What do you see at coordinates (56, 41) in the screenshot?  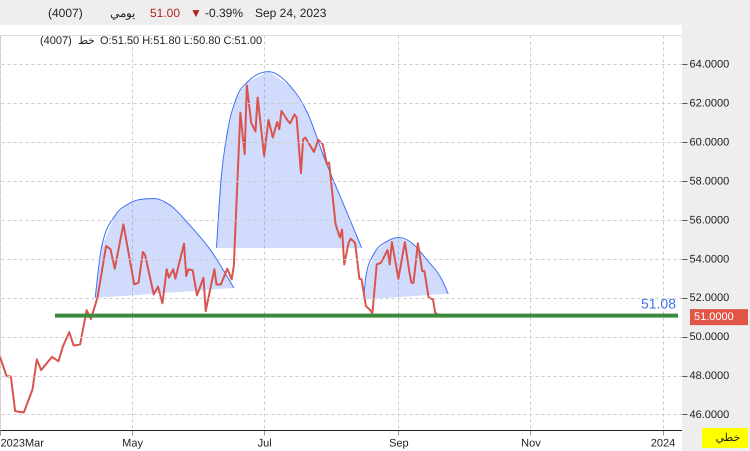 I see `annotation: (4007)` at bounding box center [56, 41].